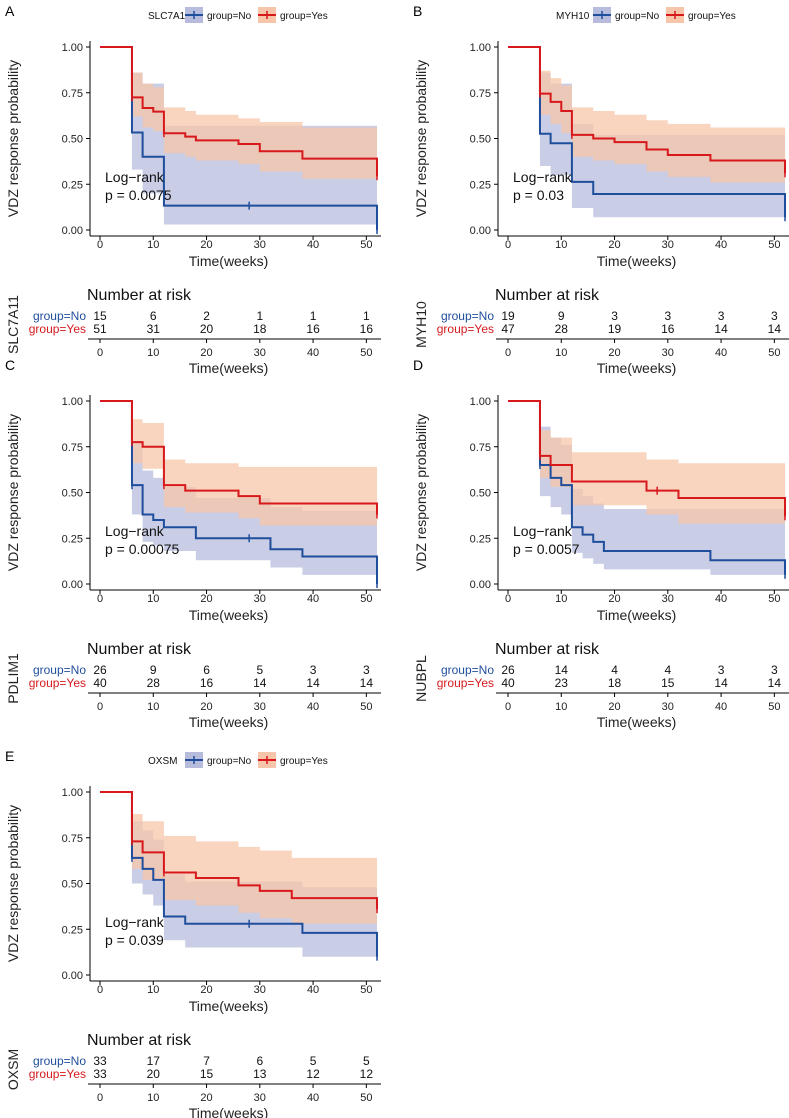 Image resolution: width=789 pixels, height=1118 pixels. Describe the element at coordinates (100, 683) in the screenshot. I see `risk-count: 40` at that location.